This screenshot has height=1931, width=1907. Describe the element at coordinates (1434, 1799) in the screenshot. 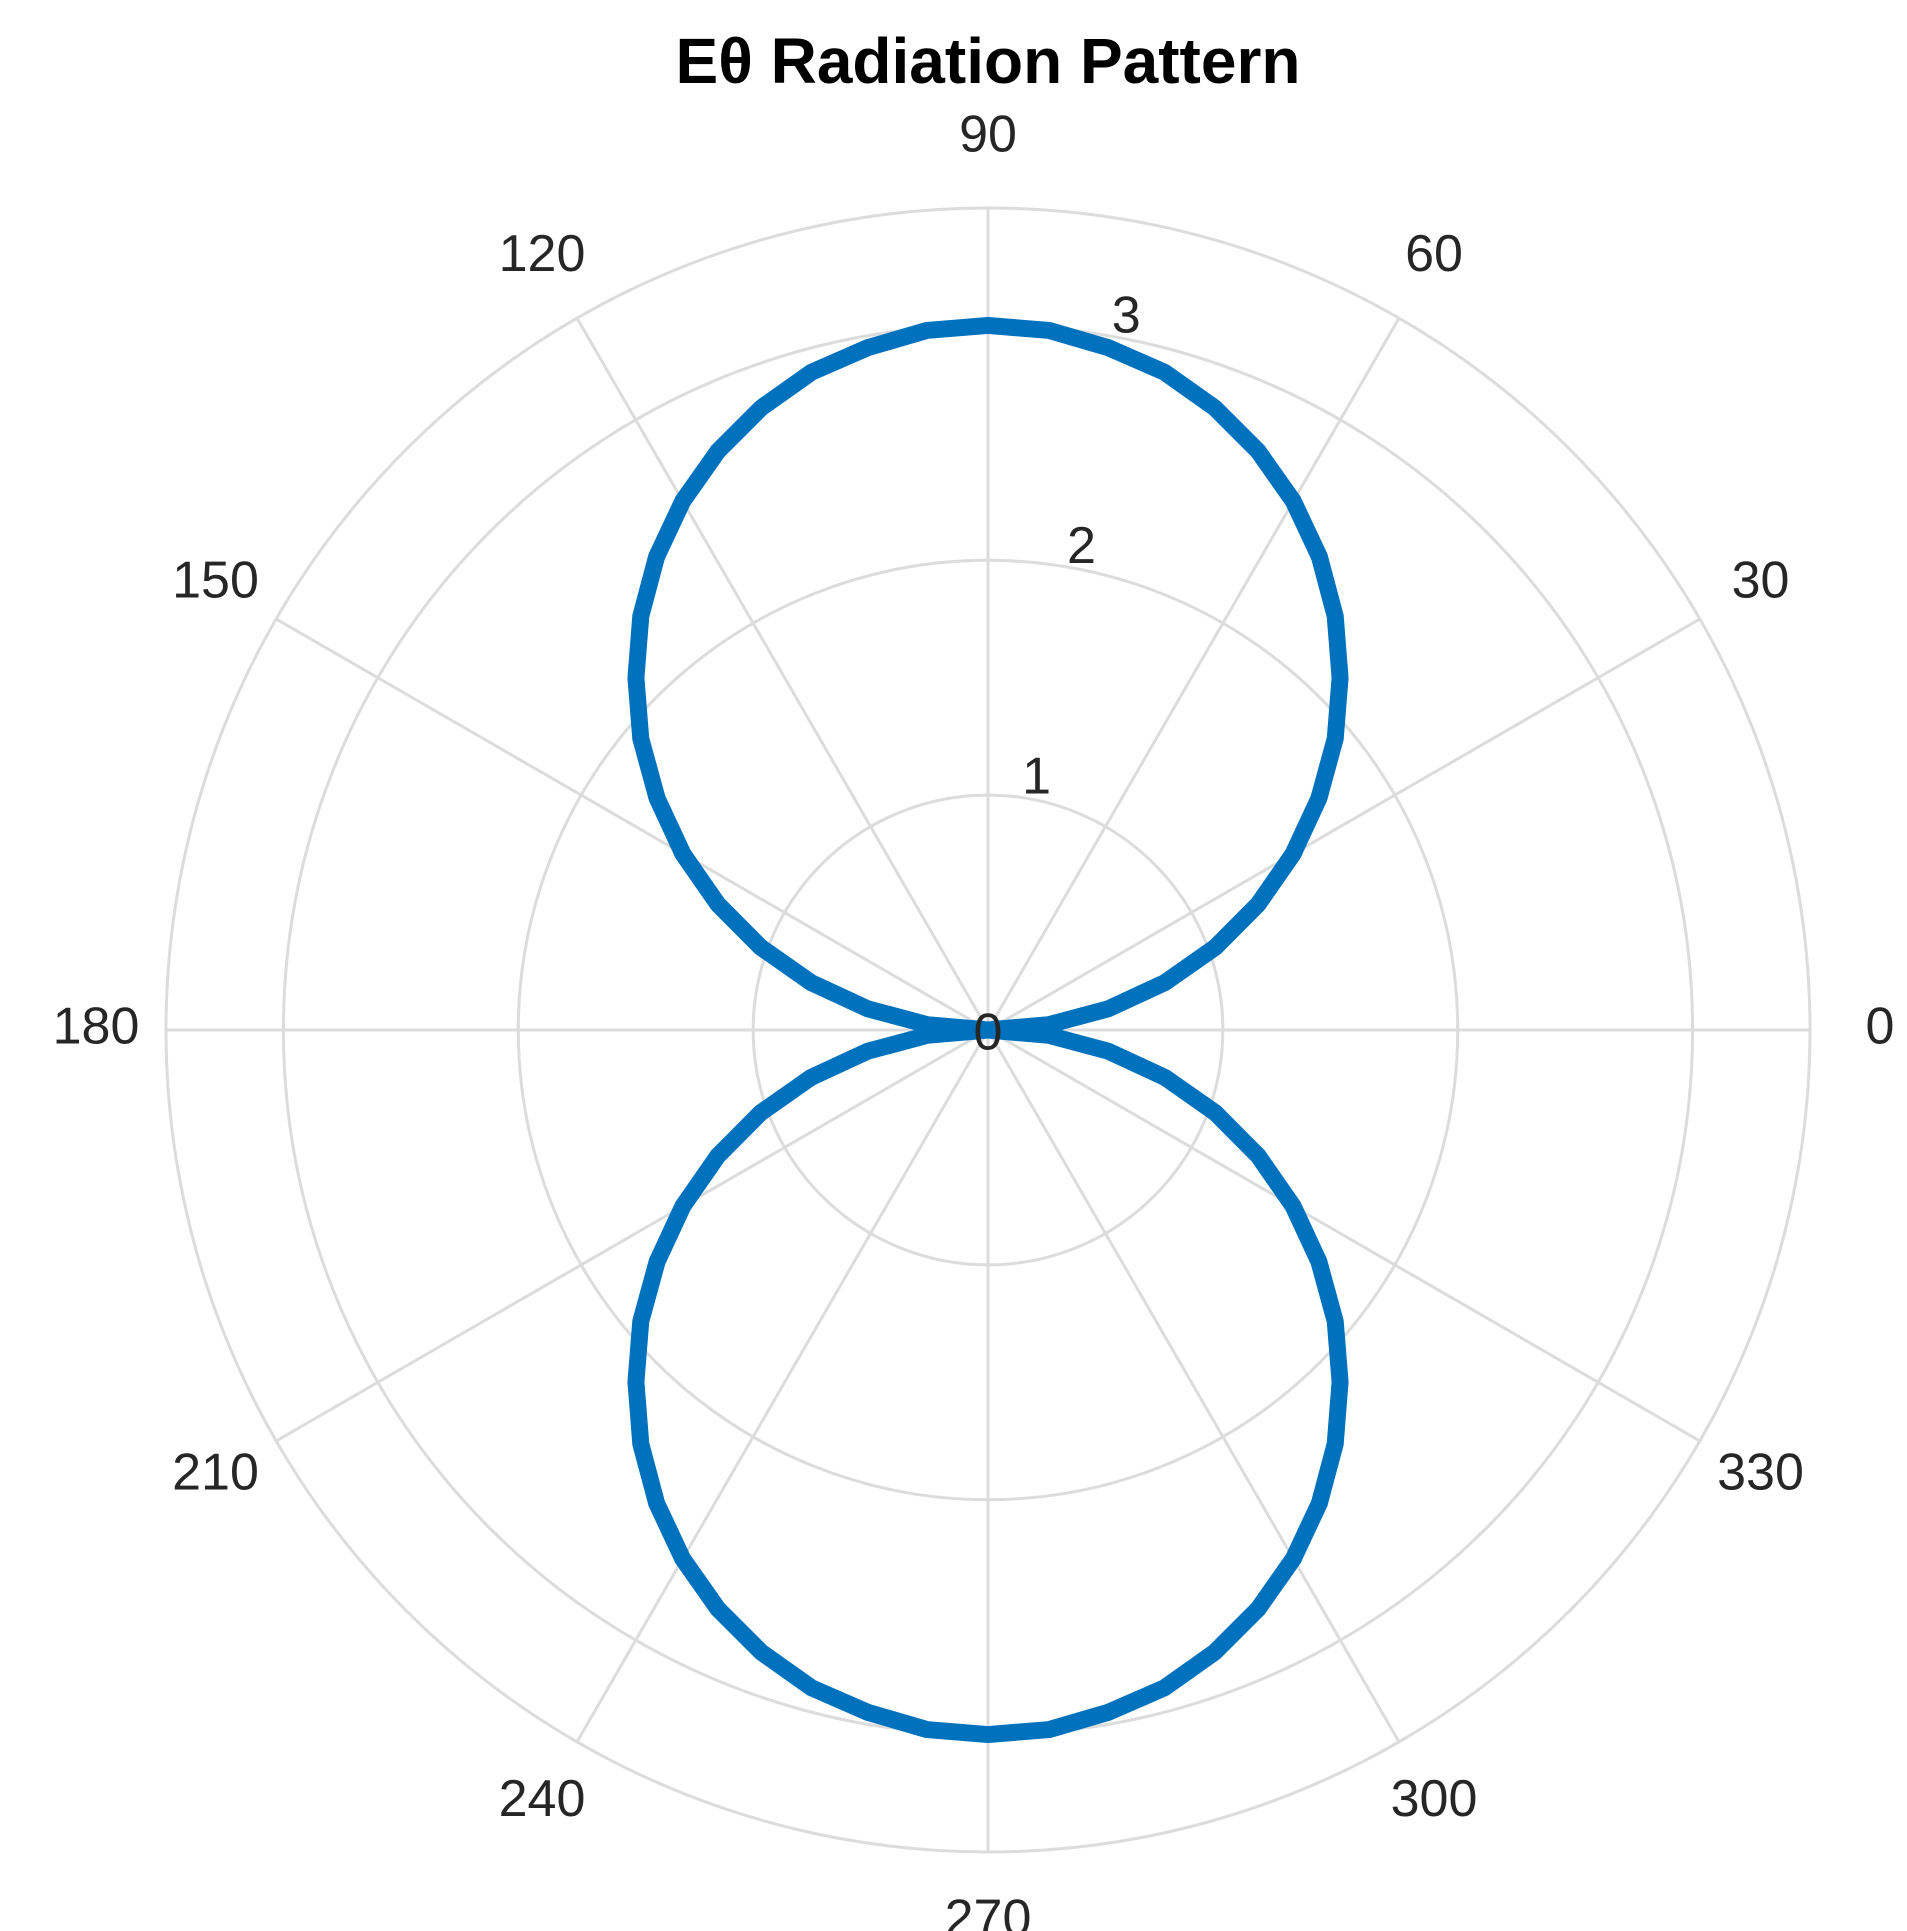

I see `theta-tick-label: 300` at that location.